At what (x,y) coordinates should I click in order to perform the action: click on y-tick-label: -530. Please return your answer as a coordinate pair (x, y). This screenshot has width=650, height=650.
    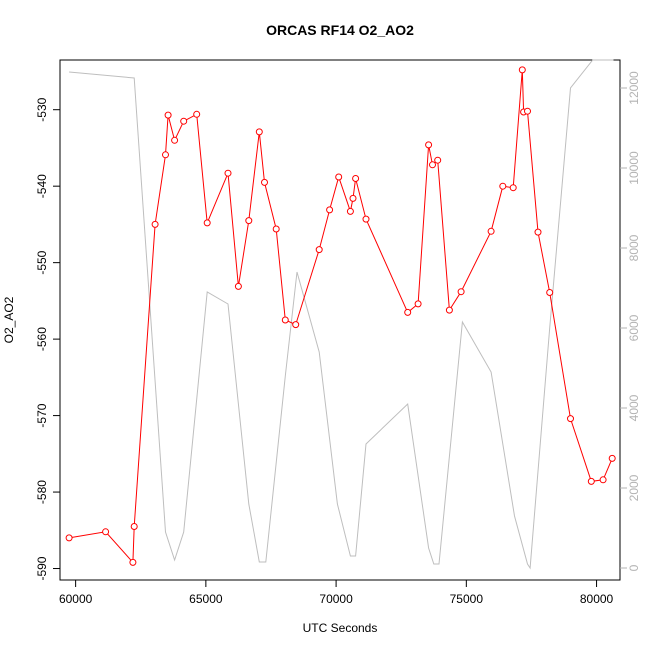
    Looking at the image, I should click on (42, 109).